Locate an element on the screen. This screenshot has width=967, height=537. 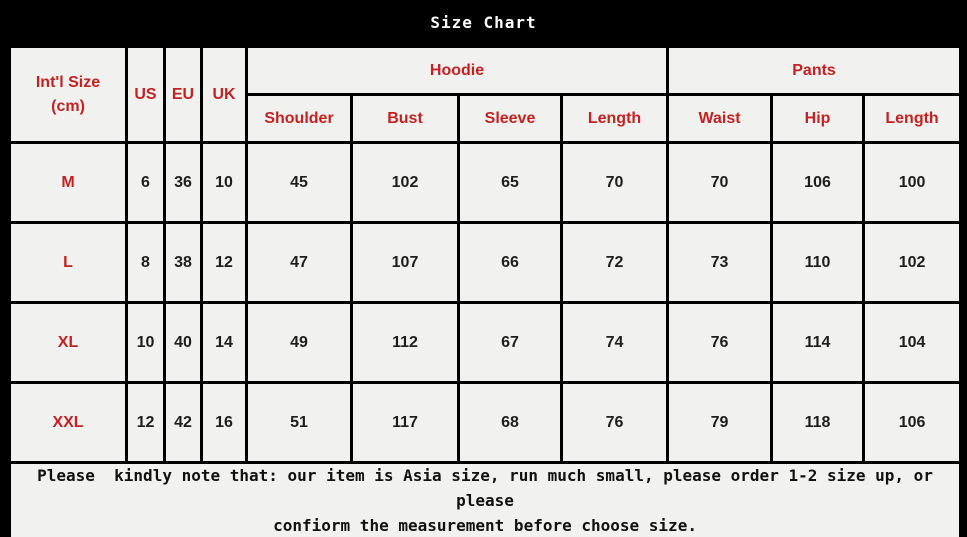
intl-size-label: Int'l Size is located at coordinates (68, 83).